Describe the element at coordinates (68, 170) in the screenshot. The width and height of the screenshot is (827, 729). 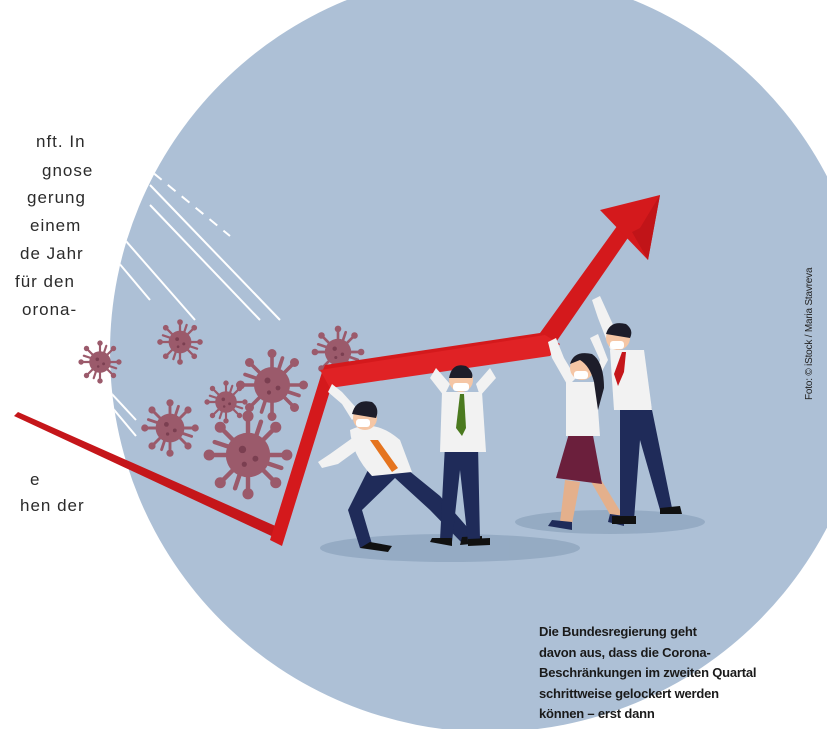
I see `body-line: gnose` at that location.